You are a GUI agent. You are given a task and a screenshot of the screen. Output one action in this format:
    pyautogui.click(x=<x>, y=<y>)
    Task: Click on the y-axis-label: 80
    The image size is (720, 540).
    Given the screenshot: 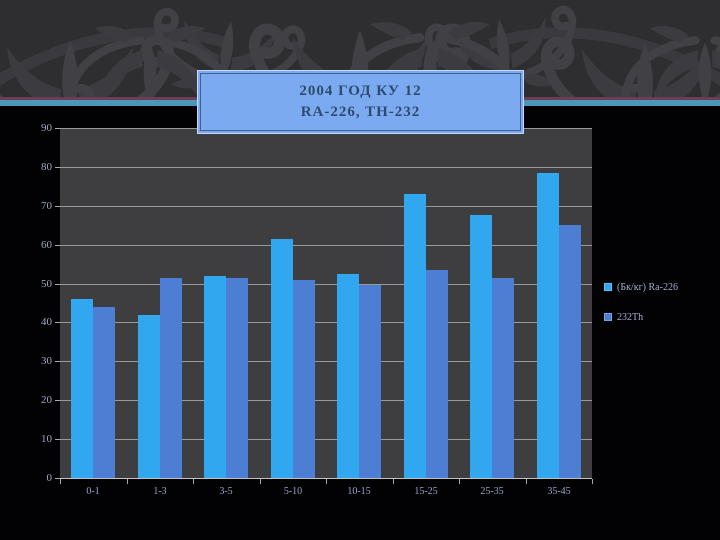 What is the action you would take?
    pyautogui.click(x=46, y=167)
    